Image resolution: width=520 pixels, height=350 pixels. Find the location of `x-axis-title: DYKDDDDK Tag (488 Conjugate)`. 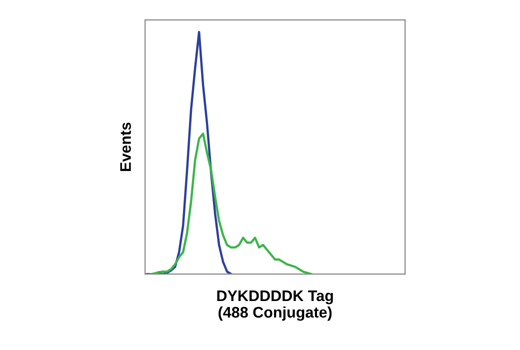

x-axis-title: DYKDDDDK Tag (488 Conjugate) is located at coordinates (275, 305).